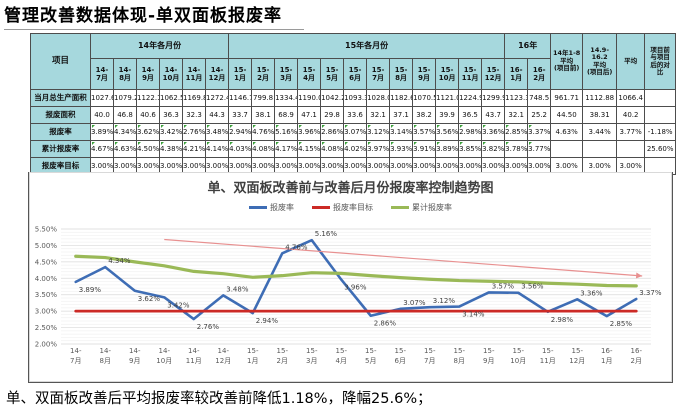 The image size is (700, 417). What do you see at coordinates (219, 399) in the screenshot?
I see `conclusion-text: 单、双面板改善后平均报废率较改善前降低1.18%，降幅25.6%；` at bounding box center [219, 399].